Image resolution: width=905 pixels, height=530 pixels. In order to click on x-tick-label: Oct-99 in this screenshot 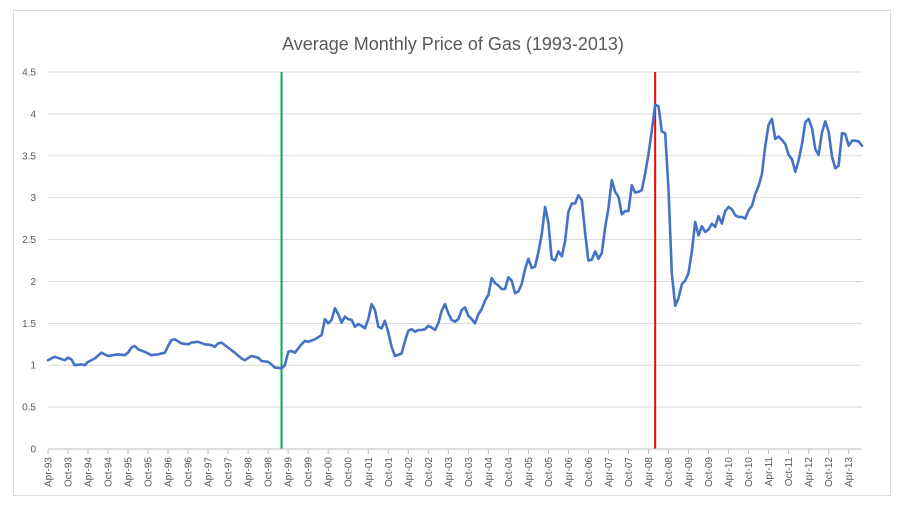, I will do `click(309, 472)`.